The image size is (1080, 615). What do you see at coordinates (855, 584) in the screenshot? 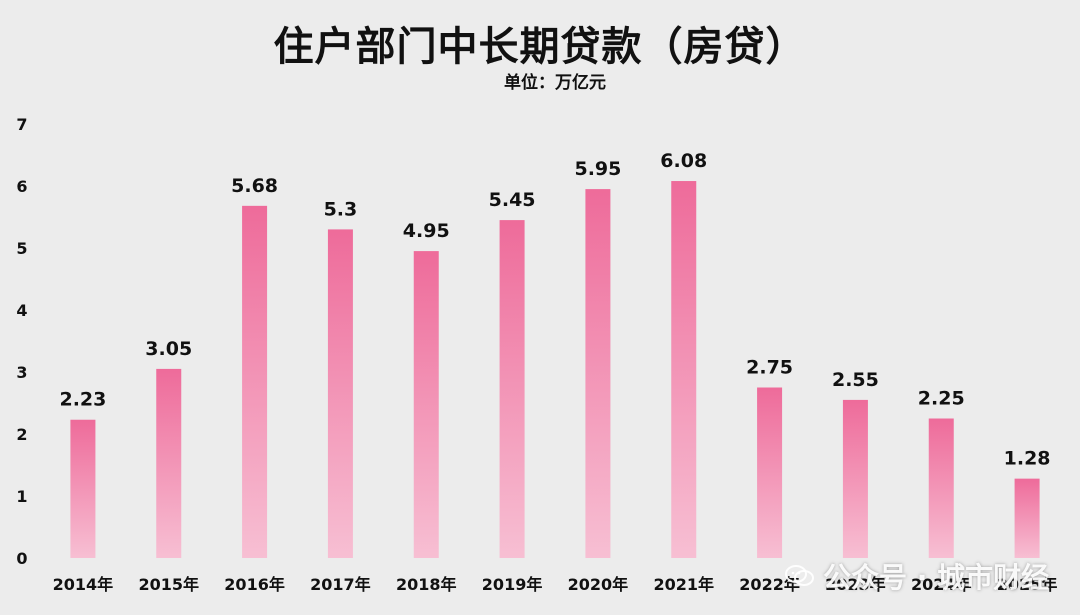
I see `x-tick-label: 2023年` at bounding box center [855, 584].